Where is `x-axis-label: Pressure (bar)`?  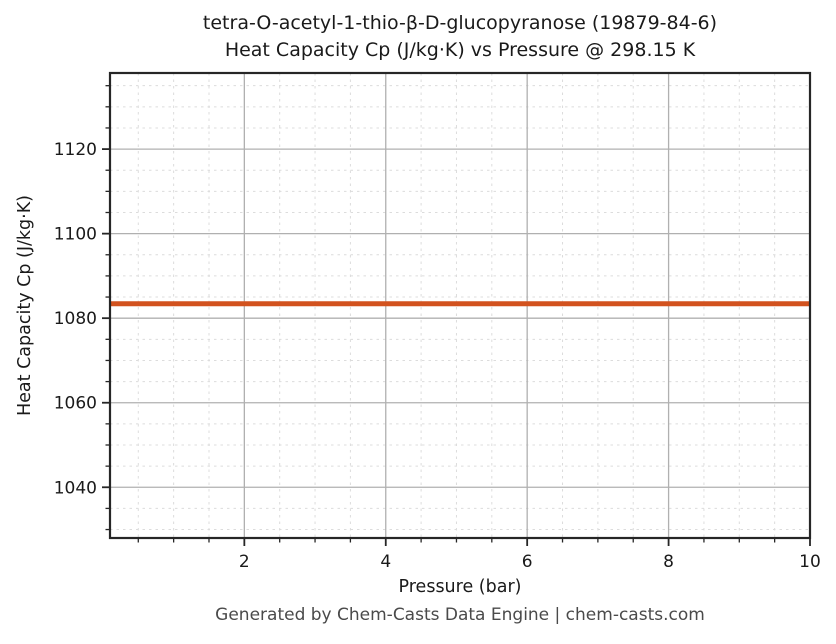
x-axis-label: Pressure (bar) is located at coordinates (460, 587).